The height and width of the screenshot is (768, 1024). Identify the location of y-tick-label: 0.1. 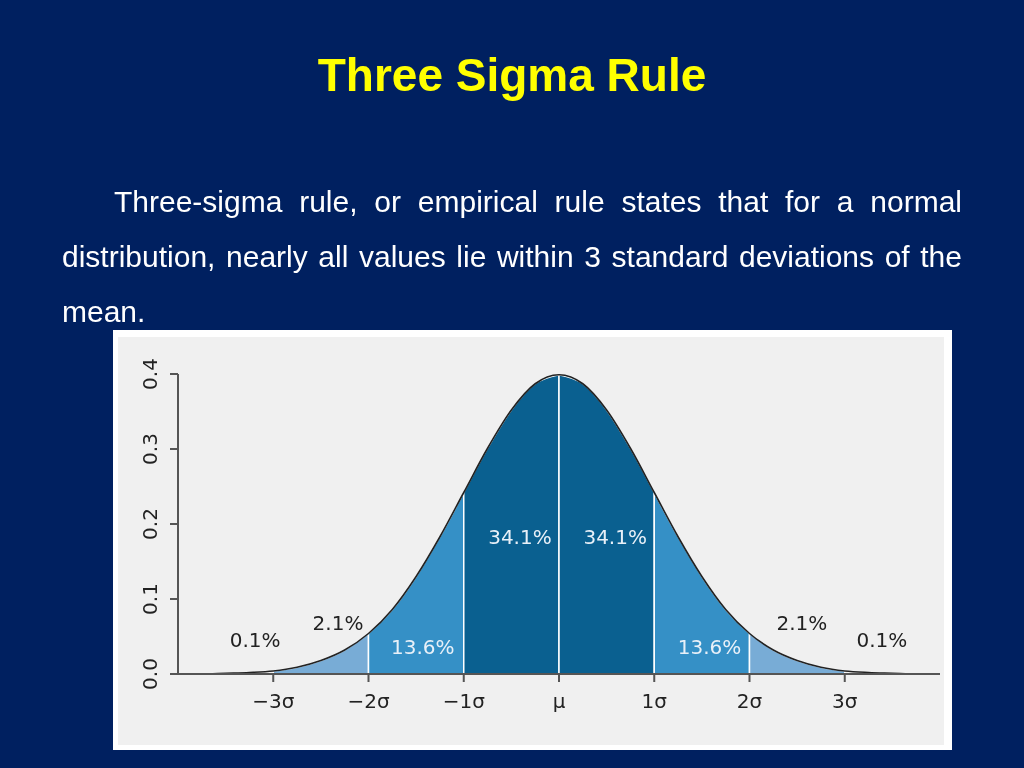
(150, 599).